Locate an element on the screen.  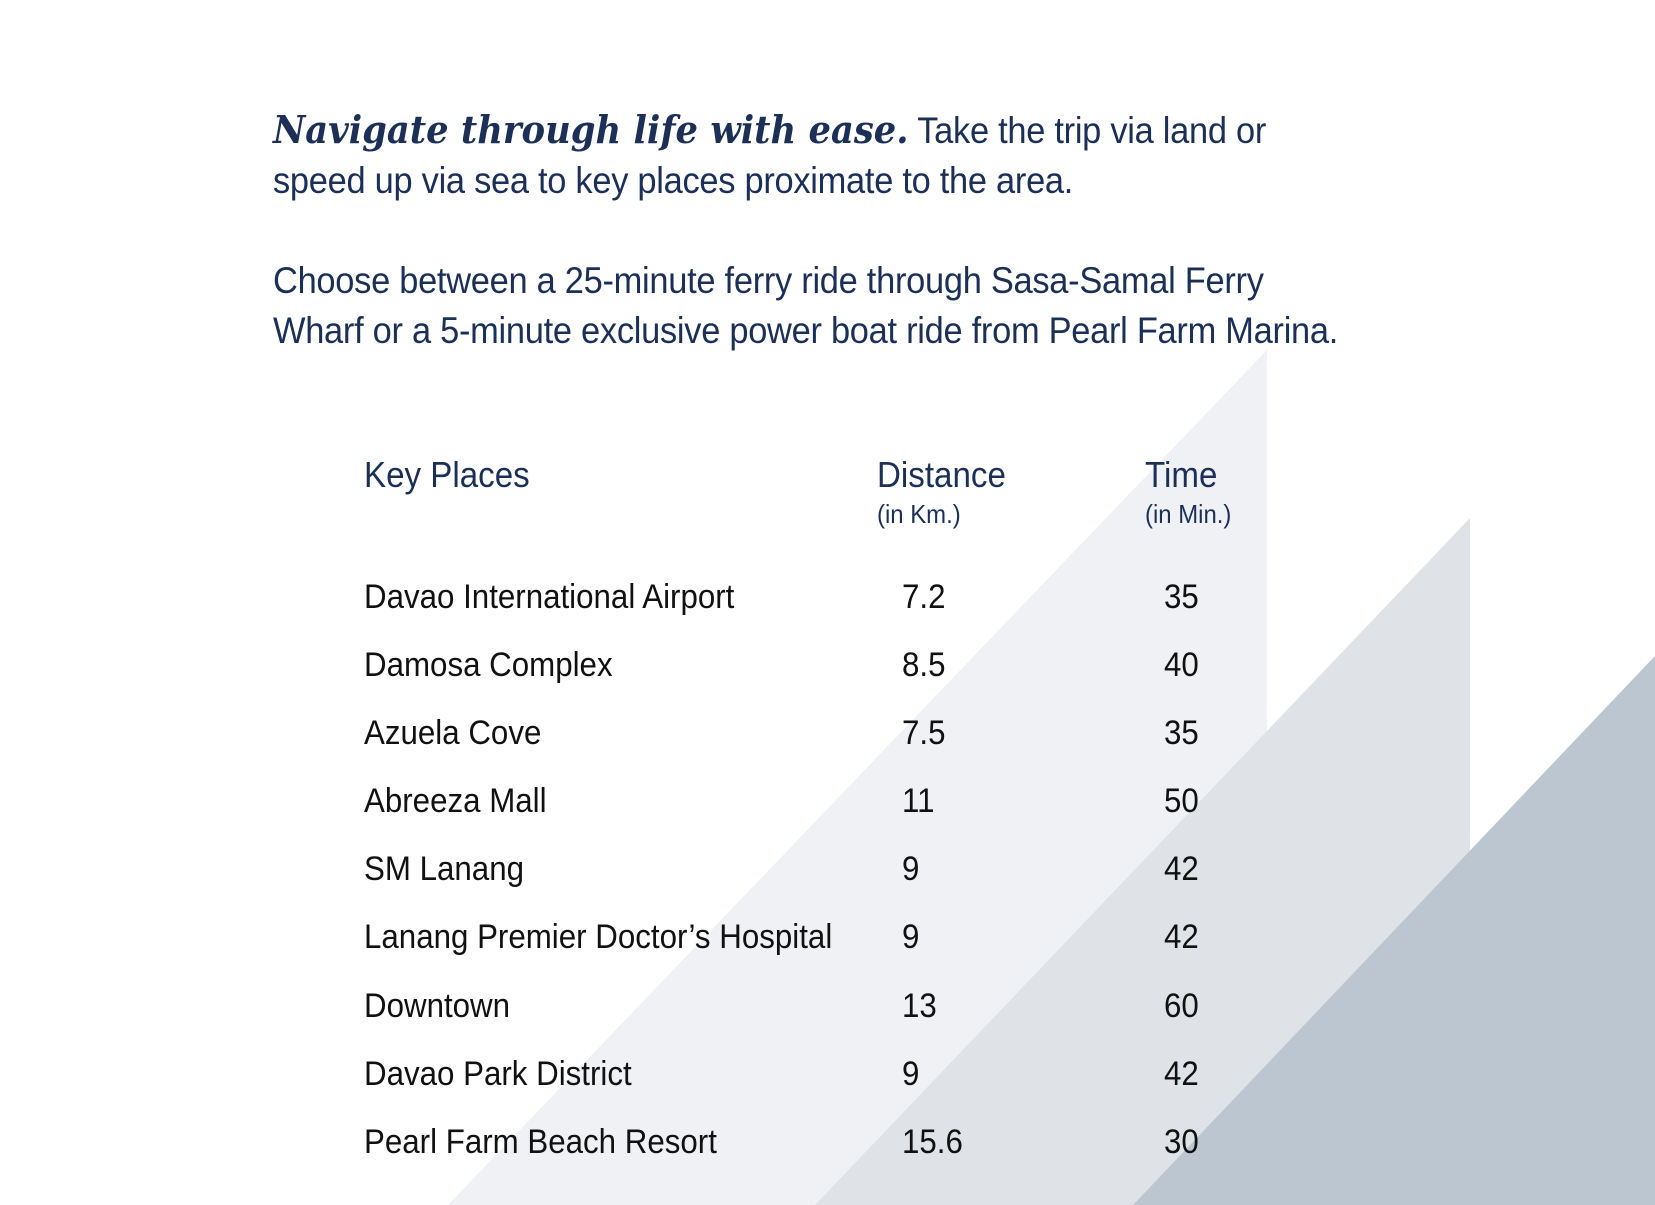
intro-lead: Navigate through life with ease. is located at coordinates (591, 129).